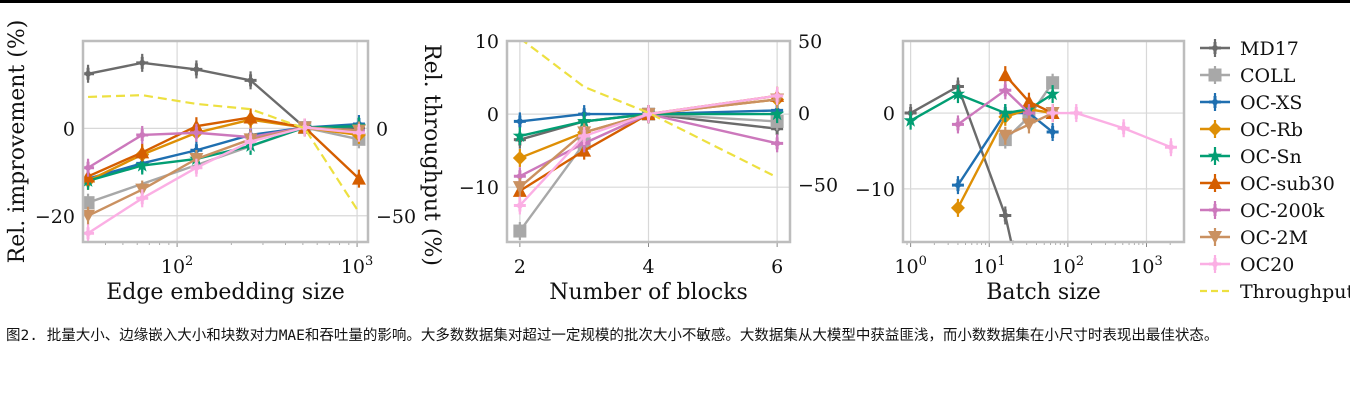  I want to click on panel-3-series-oc-xs-point, so click(1052, 132).